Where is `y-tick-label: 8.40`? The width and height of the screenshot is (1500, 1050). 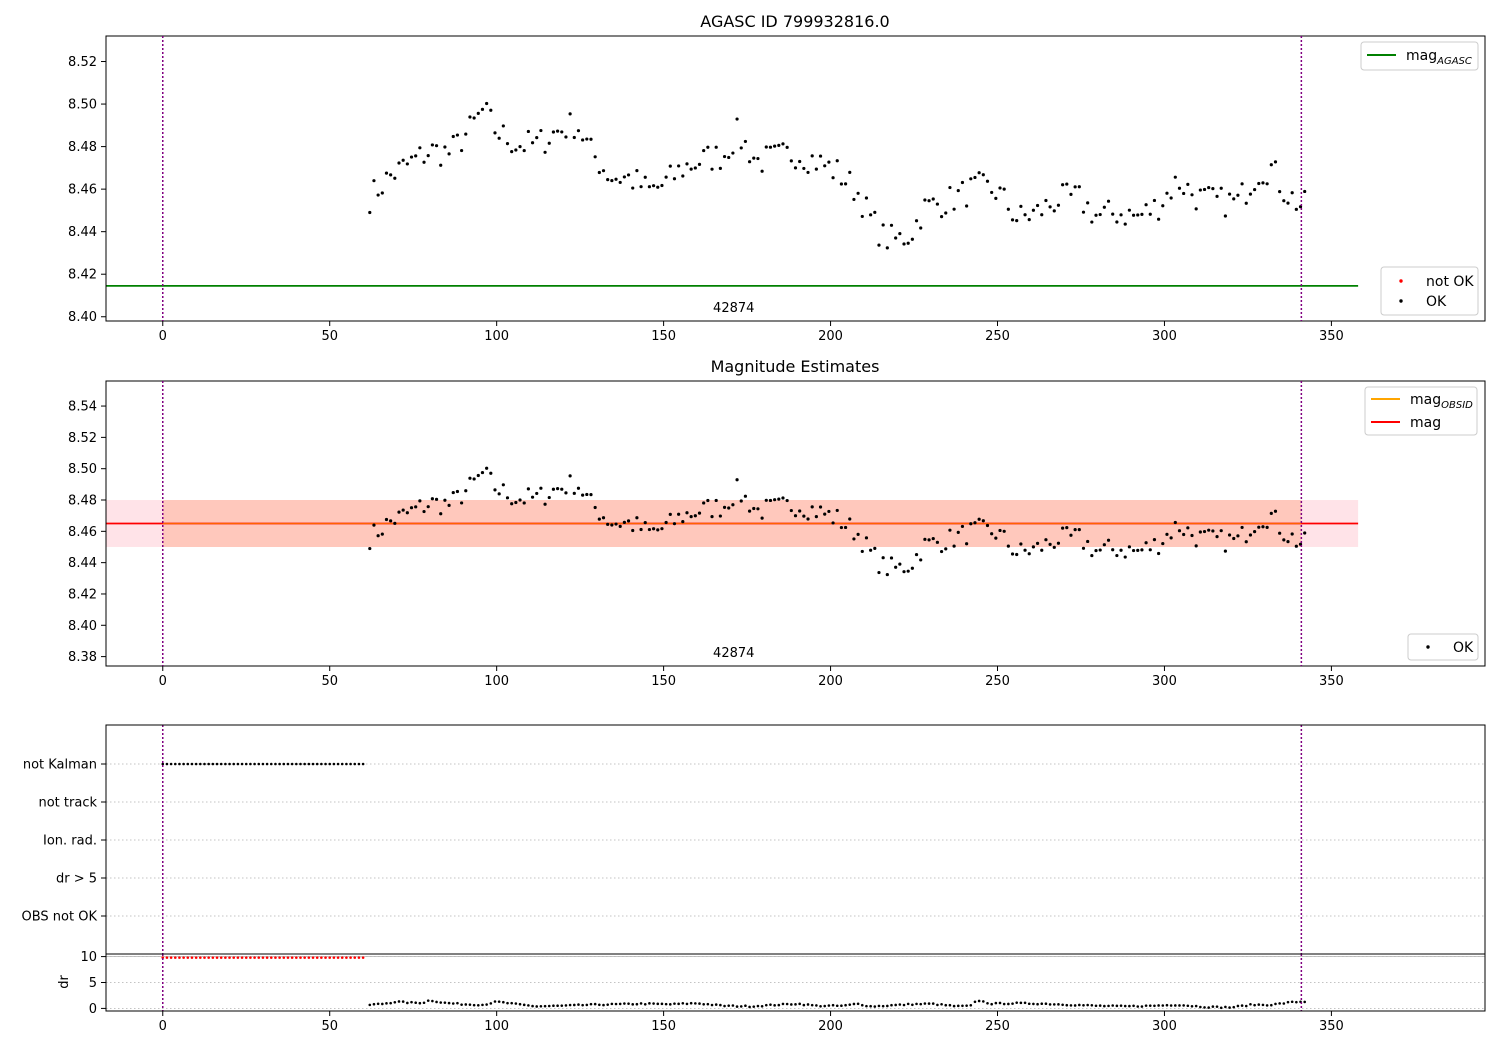
y-tick-label: 8.40 is located at coordinates (82, 317).